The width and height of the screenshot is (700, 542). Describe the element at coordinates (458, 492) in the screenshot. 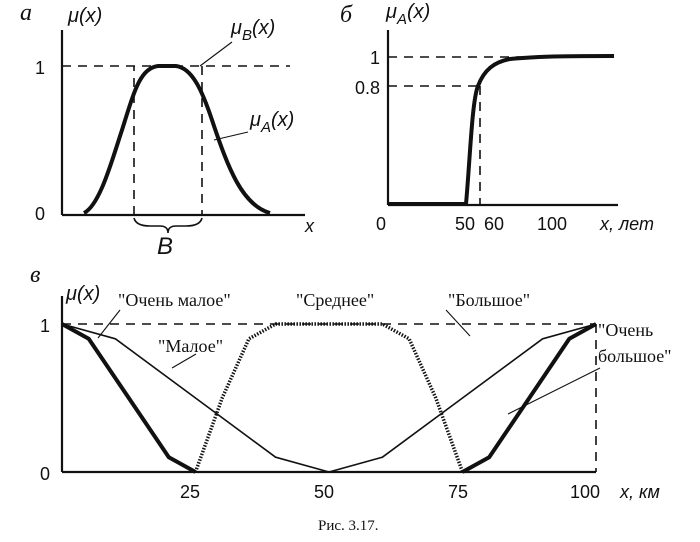

I see `panel-c-x-tick-75: 75` at that location.